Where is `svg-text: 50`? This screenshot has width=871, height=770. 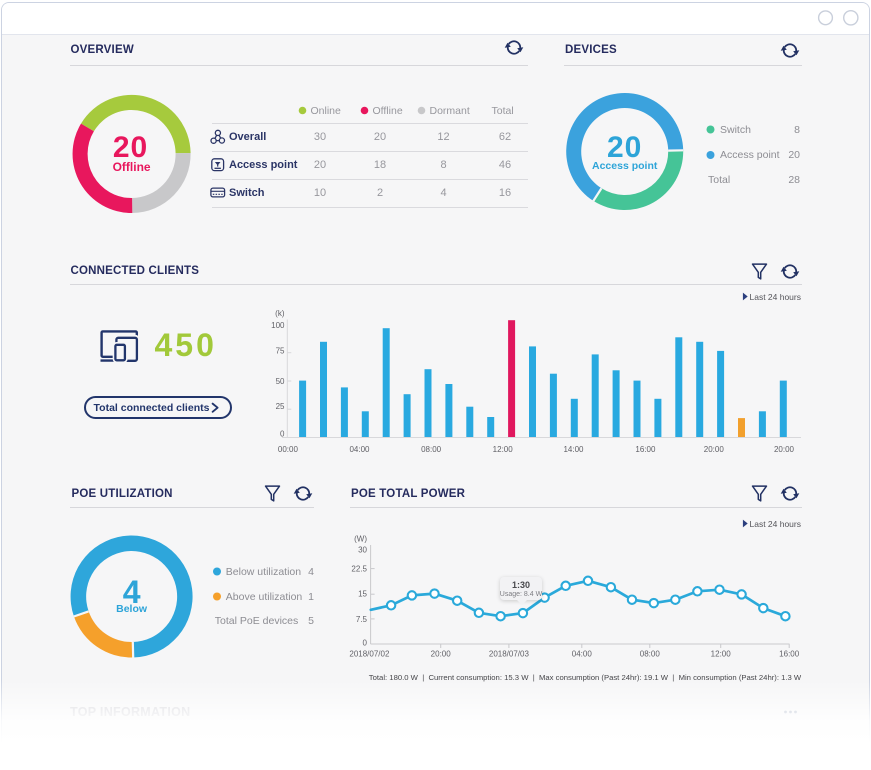 svg-text: 50 is located at coordinates (280, 381).